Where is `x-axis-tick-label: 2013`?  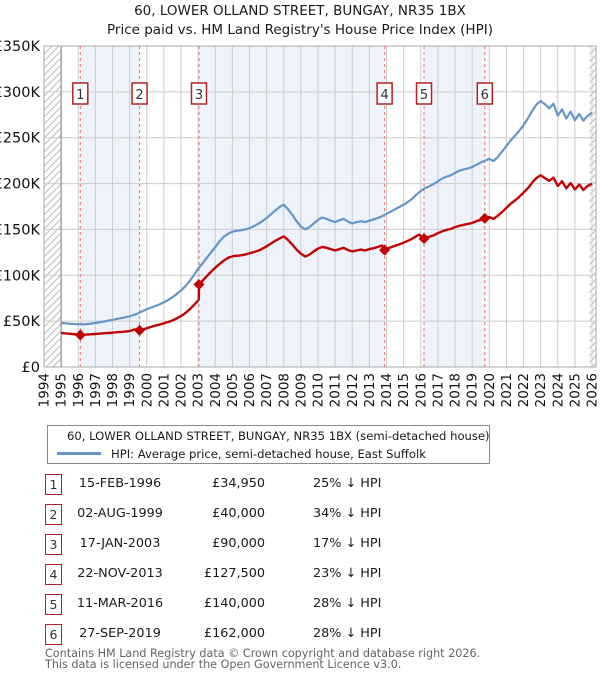
x-axis-tick-label: 2013 is located at coordinates (370, 390).